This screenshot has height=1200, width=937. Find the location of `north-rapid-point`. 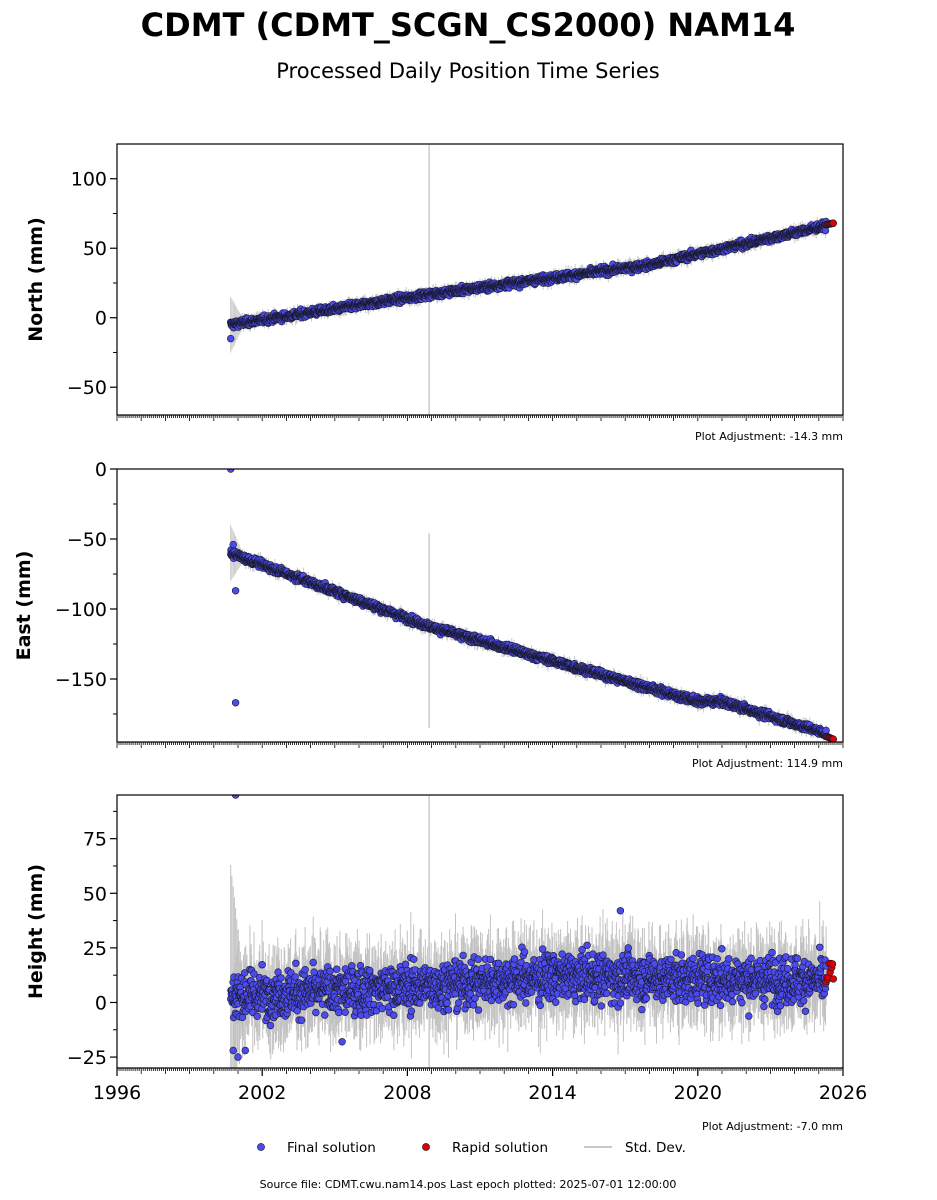

north-rapid-point is located at coordinates (833, 223).